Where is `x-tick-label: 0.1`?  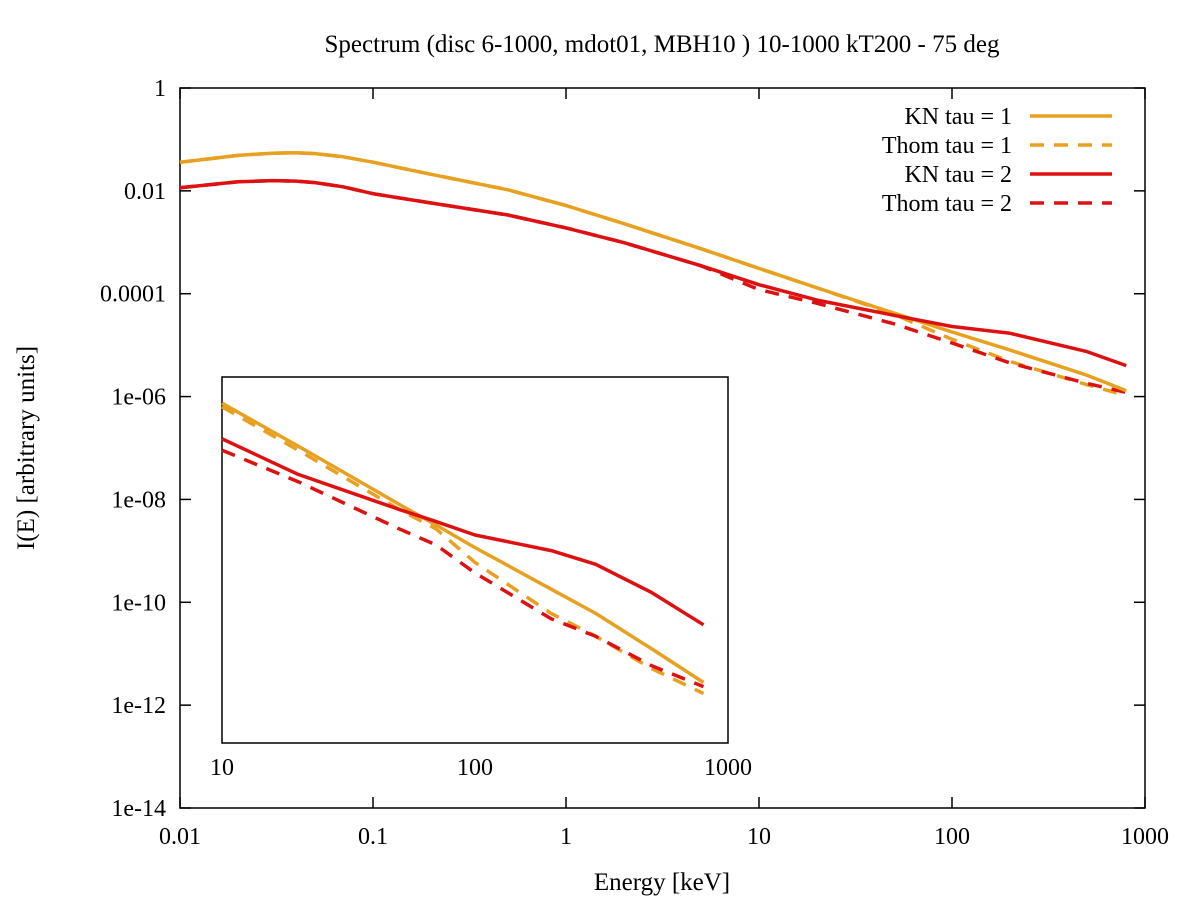 x-tick-label: 0.1 is located at coordinates (373, 837).